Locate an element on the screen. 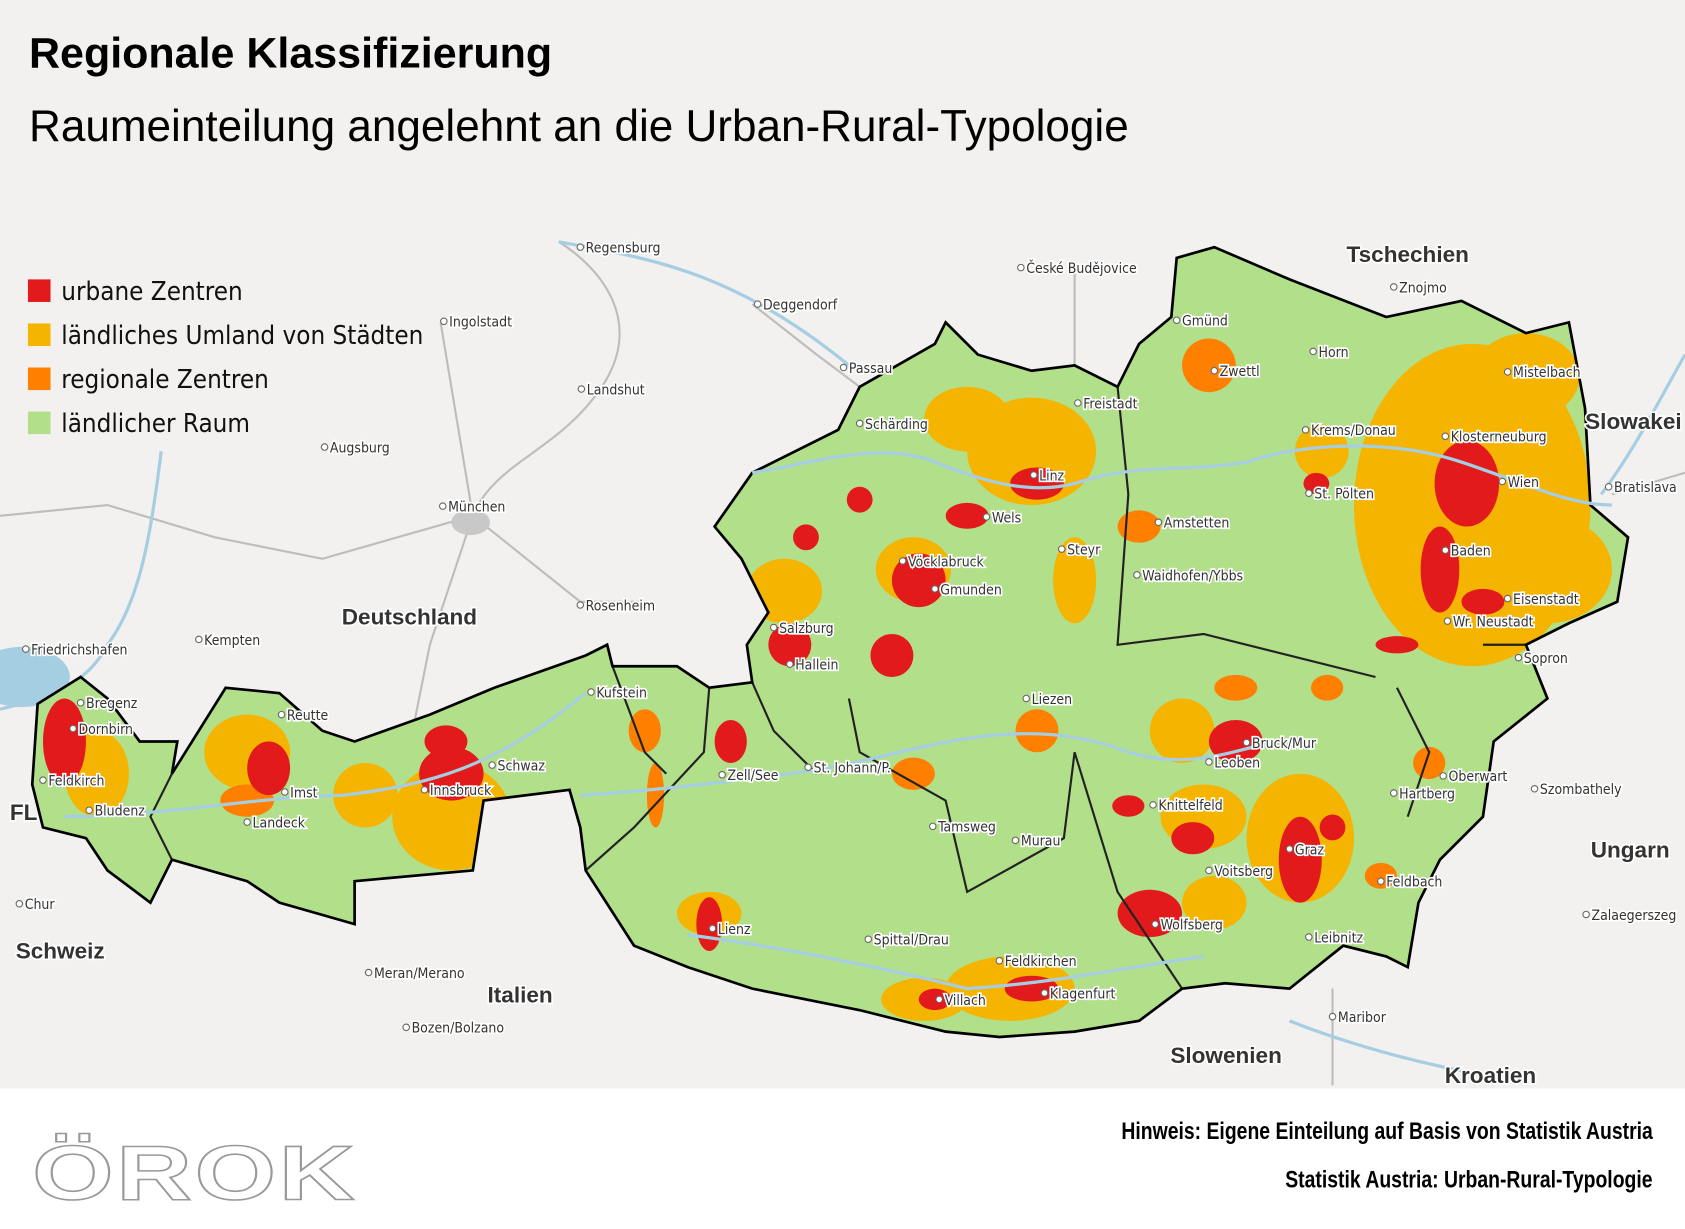 Image resolution: width=1685 pixels, height=1229 pixels. city-label: Feldkirchen is located at coordinates (1041, 962).